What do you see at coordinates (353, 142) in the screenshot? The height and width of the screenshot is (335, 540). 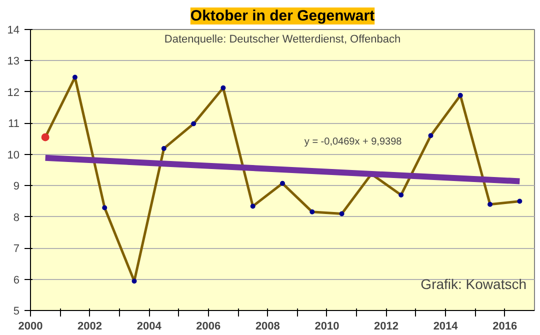 I see `annotation: y = -0,0469x + 9,9398` at bounding box center [353, 142].